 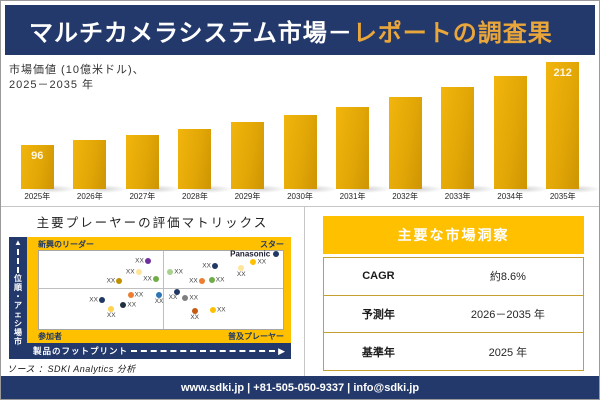 What do you see at coordinates (563, 125) in the screenshot?
I see `bar: 212` at bounding box center [563, 125].